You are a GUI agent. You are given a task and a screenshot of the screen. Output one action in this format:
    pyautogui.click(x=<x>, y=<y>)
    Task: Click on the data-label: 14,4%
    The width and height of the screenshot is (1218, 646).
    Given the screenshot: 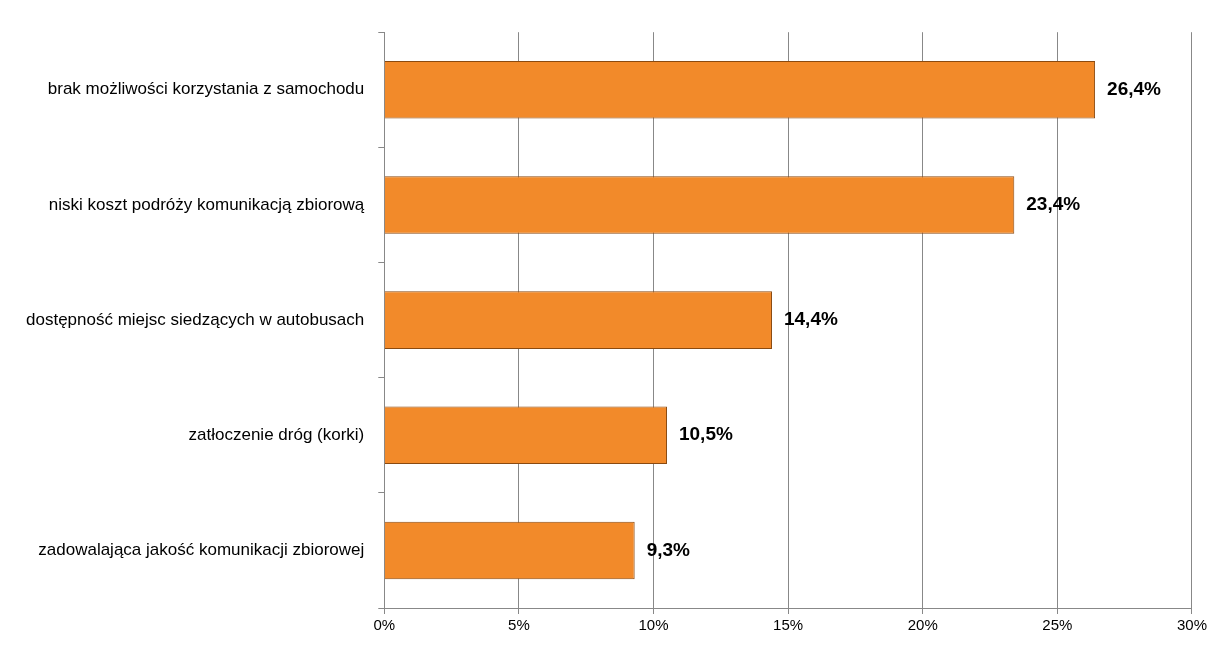 What is the action you would take?
    pyautogui.click(x=810, y=319)
    